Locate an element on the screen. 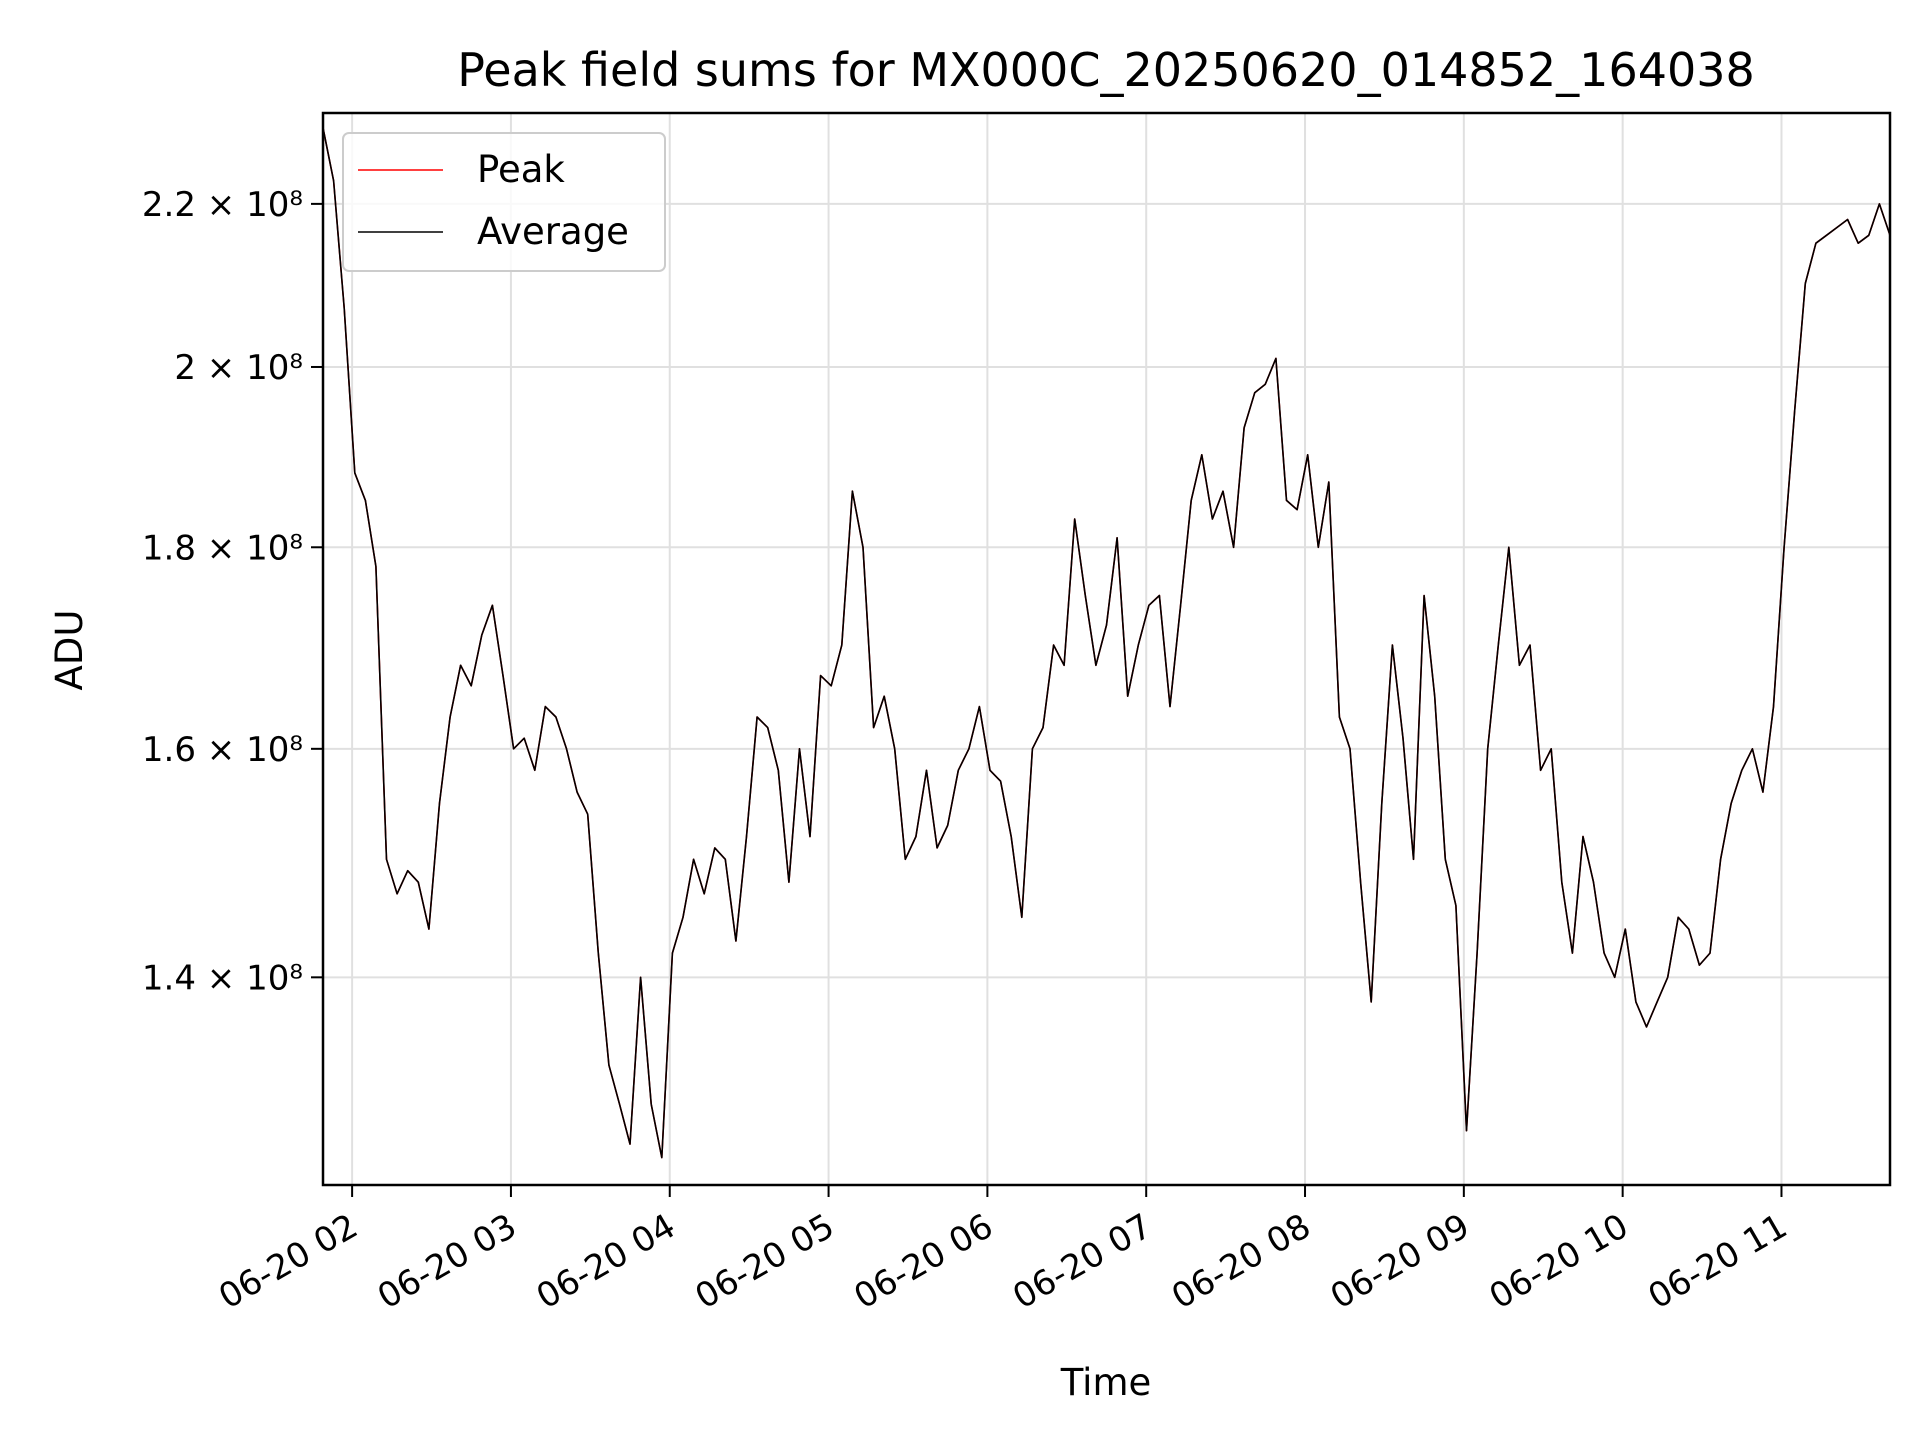 The width and height of the screenshot is (1920, 1440). legend: Peak Average is located at coordinates (504, 202).